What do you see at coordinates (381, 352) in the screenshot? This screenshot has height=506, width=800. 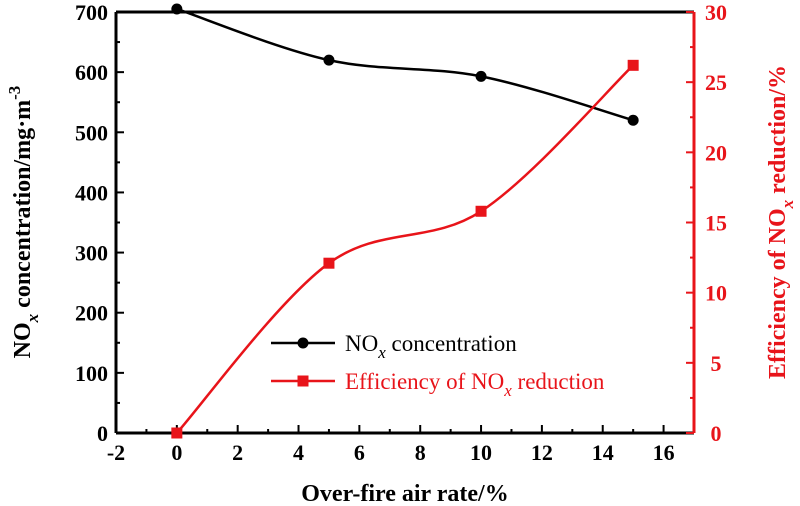 I see `legend-nox-concentration-label-subscript: x` at bounding box center [381, 352].